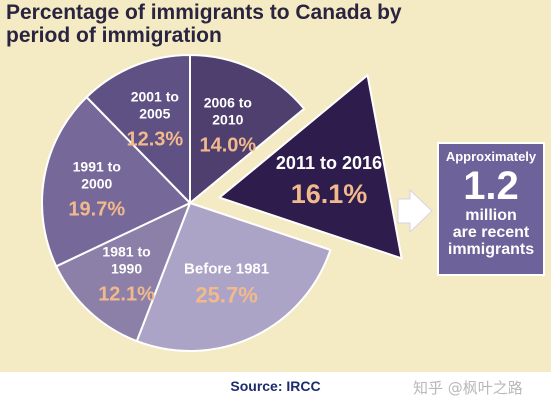 Image resolution: width=551 pixels, height=412 pixels. I want to click on slice-value: 19.7%, so click(96, 209).